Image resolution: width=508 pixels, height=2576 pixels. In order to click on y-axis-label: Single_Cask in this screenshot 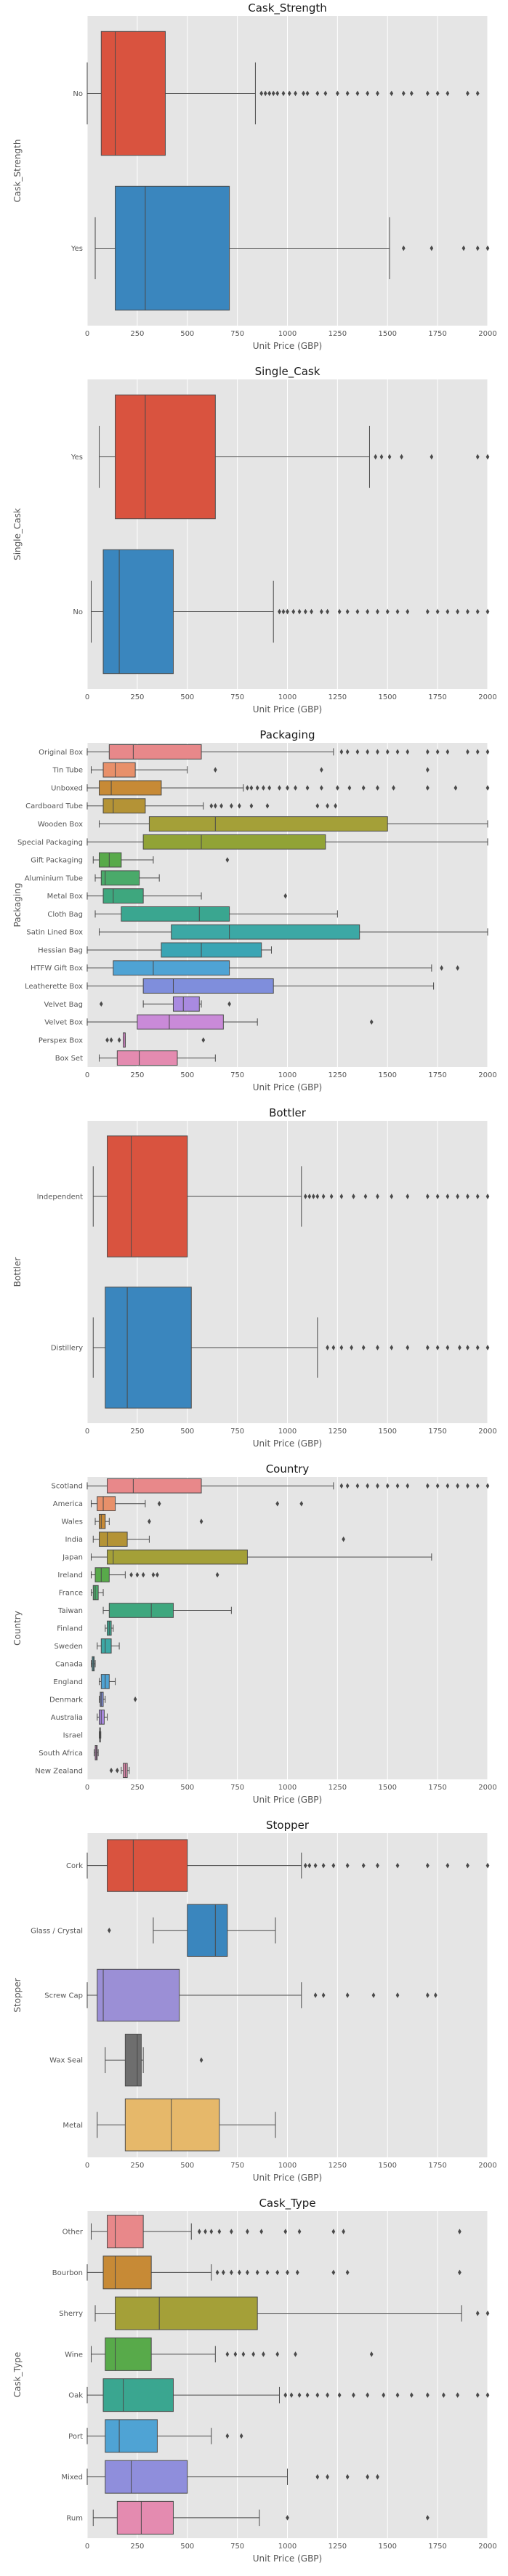, I will do `click(17, 534)`.